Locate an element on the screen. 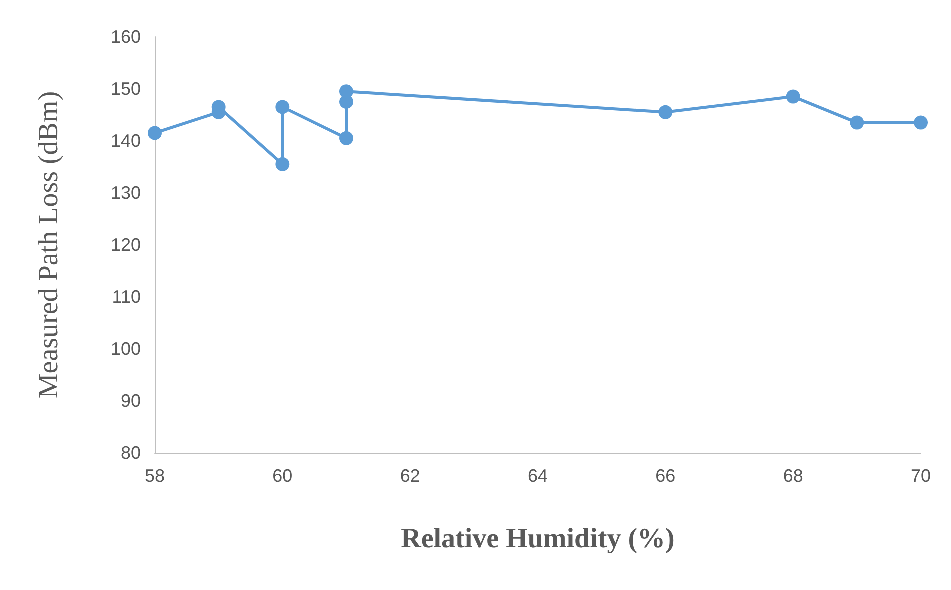 This screenshot has height=590, width=951. y-tick-label: 90 is located at coordinates (130, 401).